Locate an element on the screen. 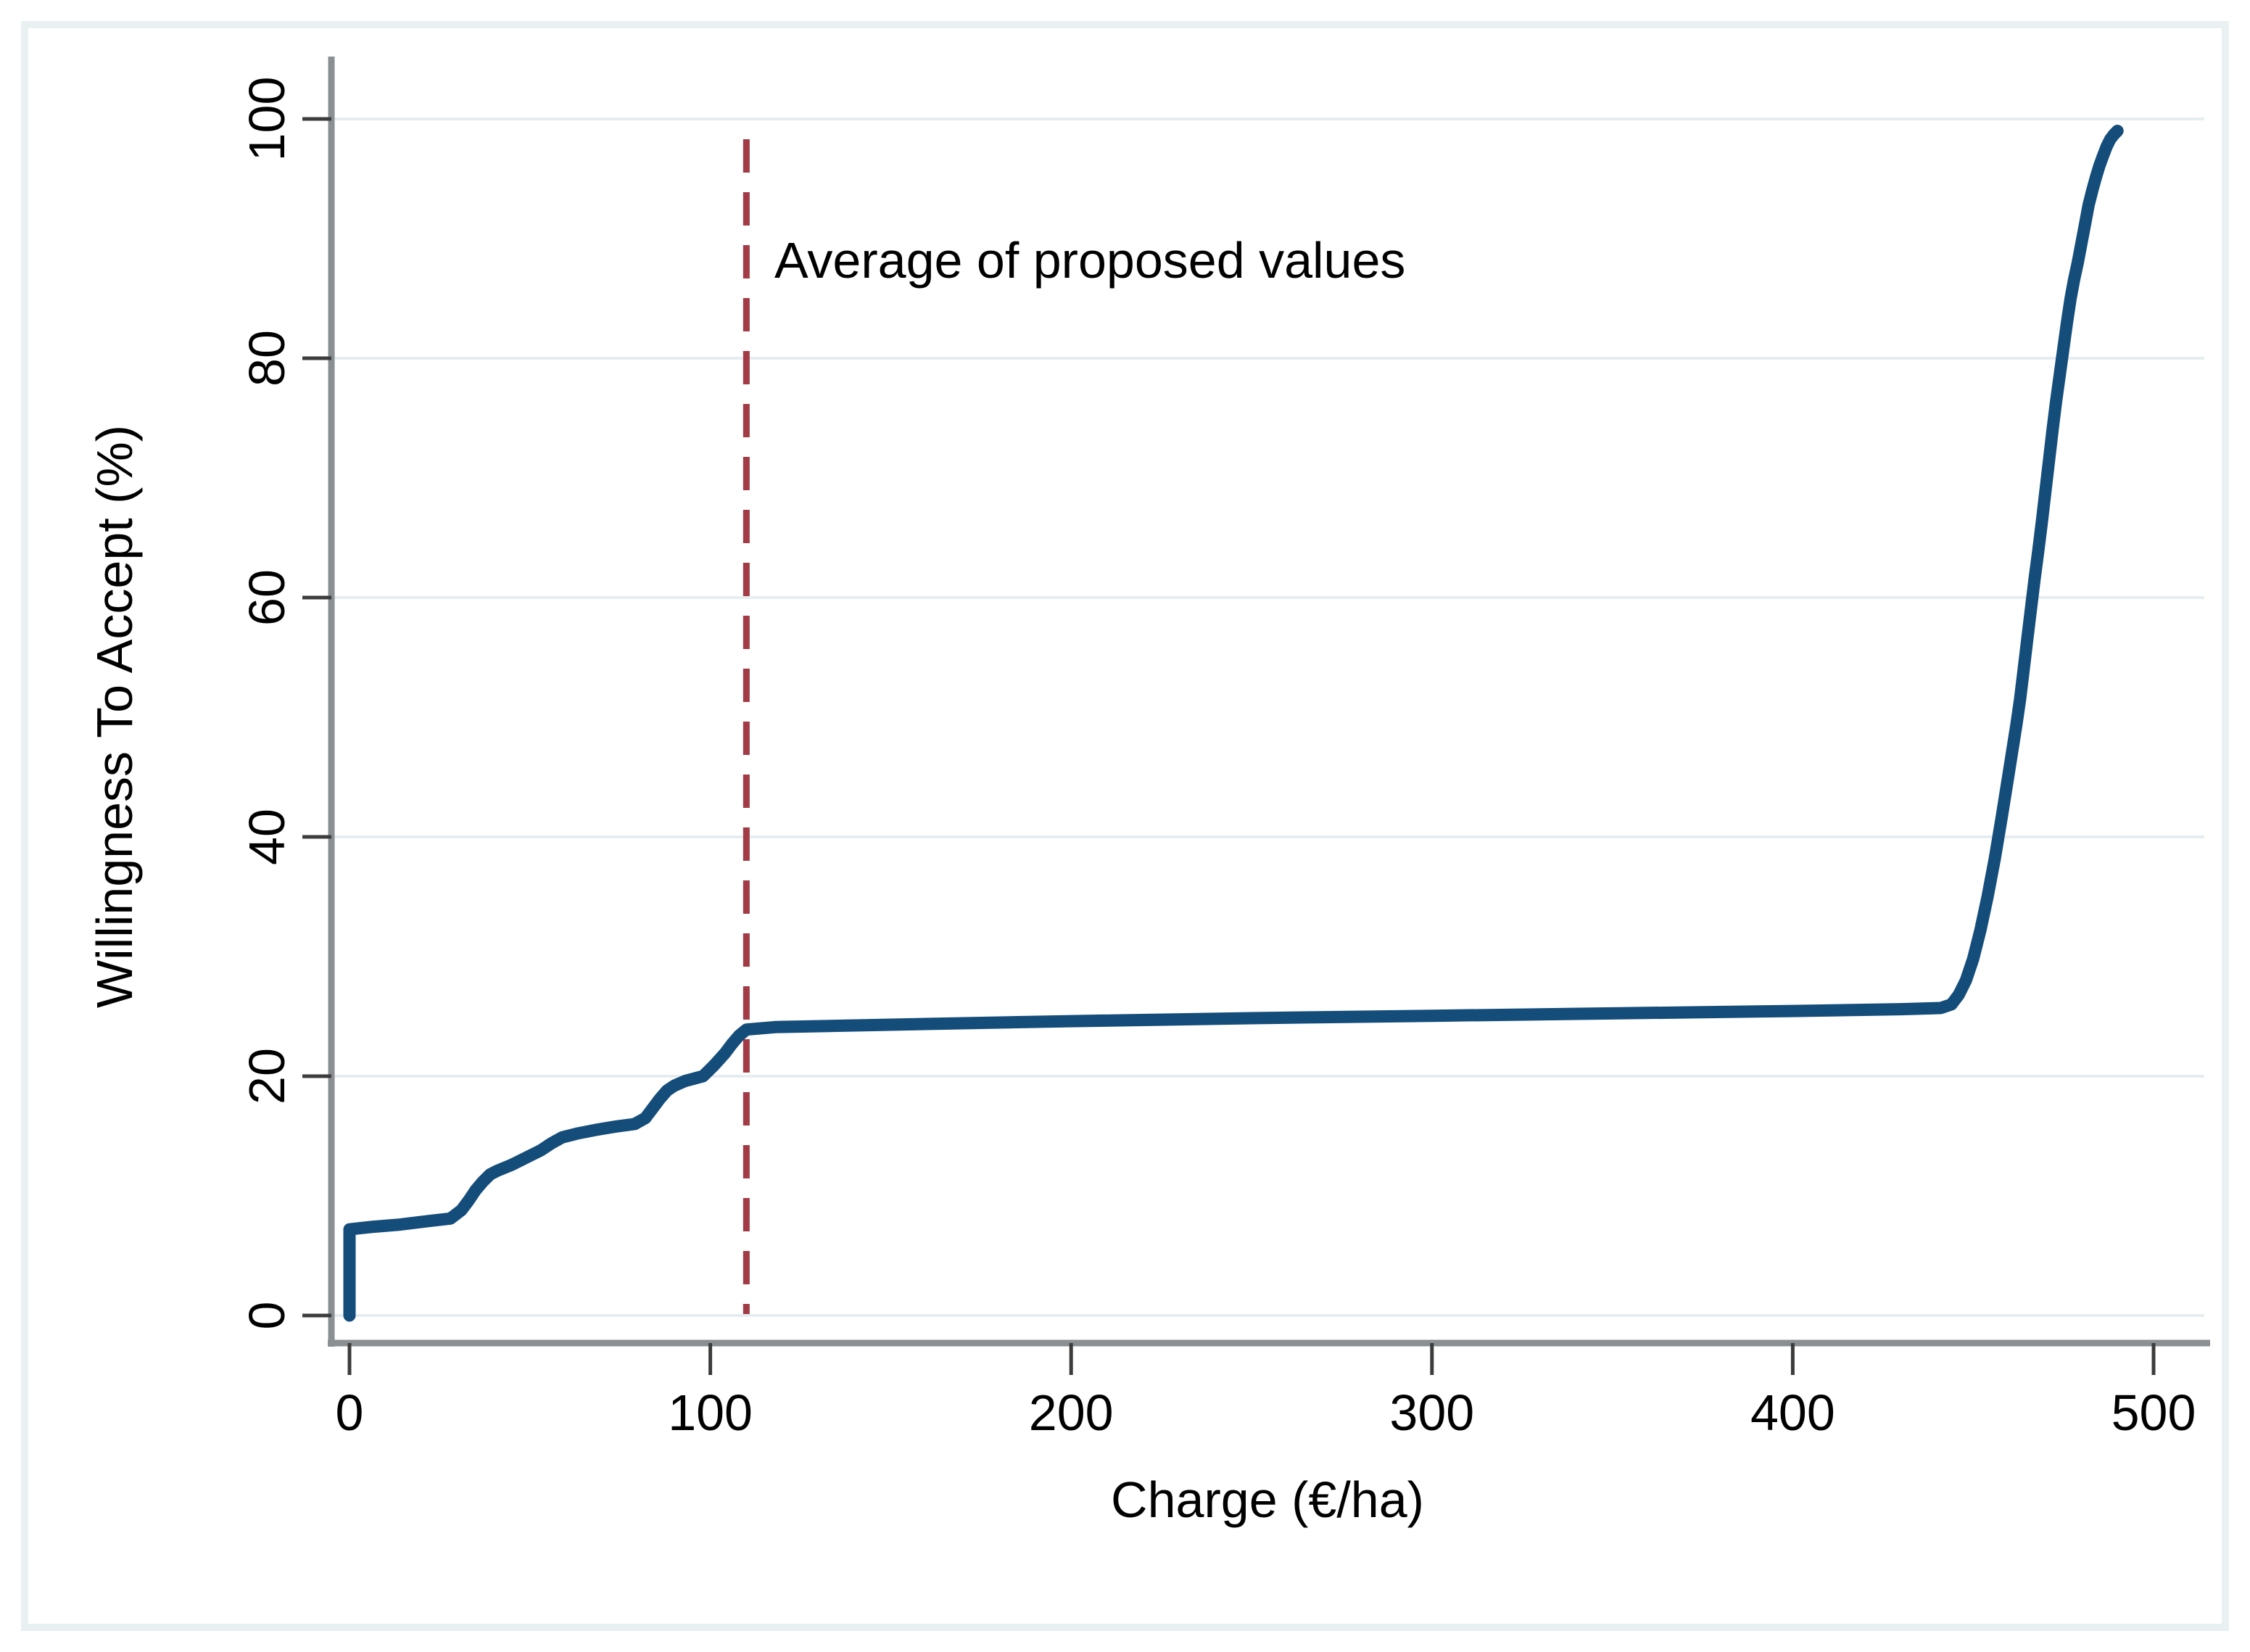  y-axis-ticks is located at coordinates (316, 717).